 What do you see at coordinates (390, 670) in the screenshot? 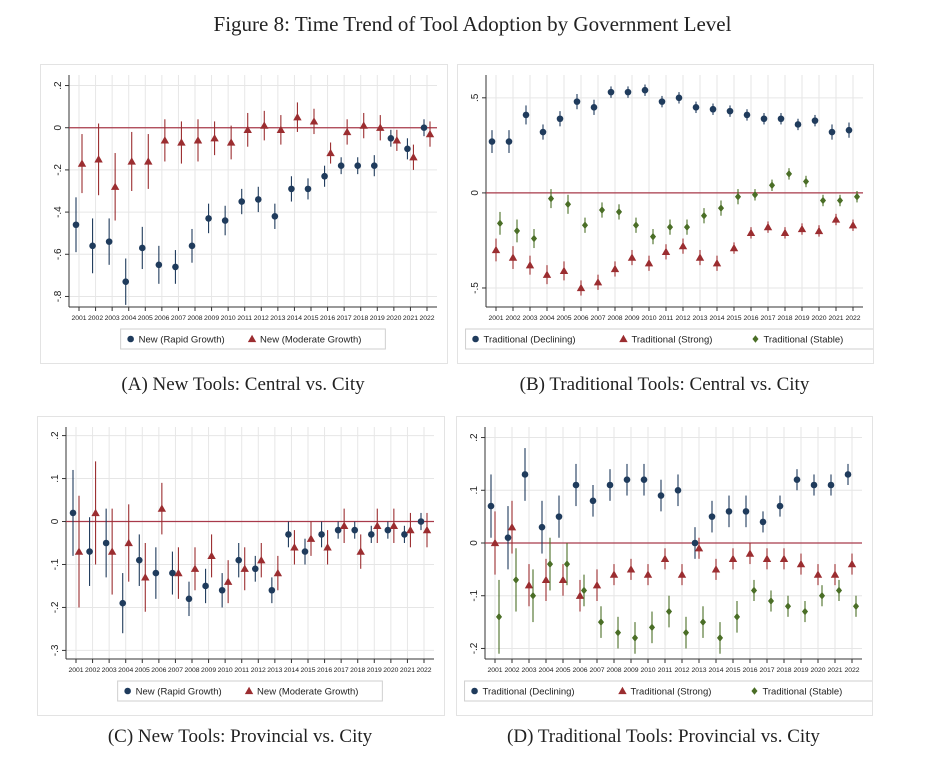
I see `x-tick-label: 2020` at bounding box center [390, 670].